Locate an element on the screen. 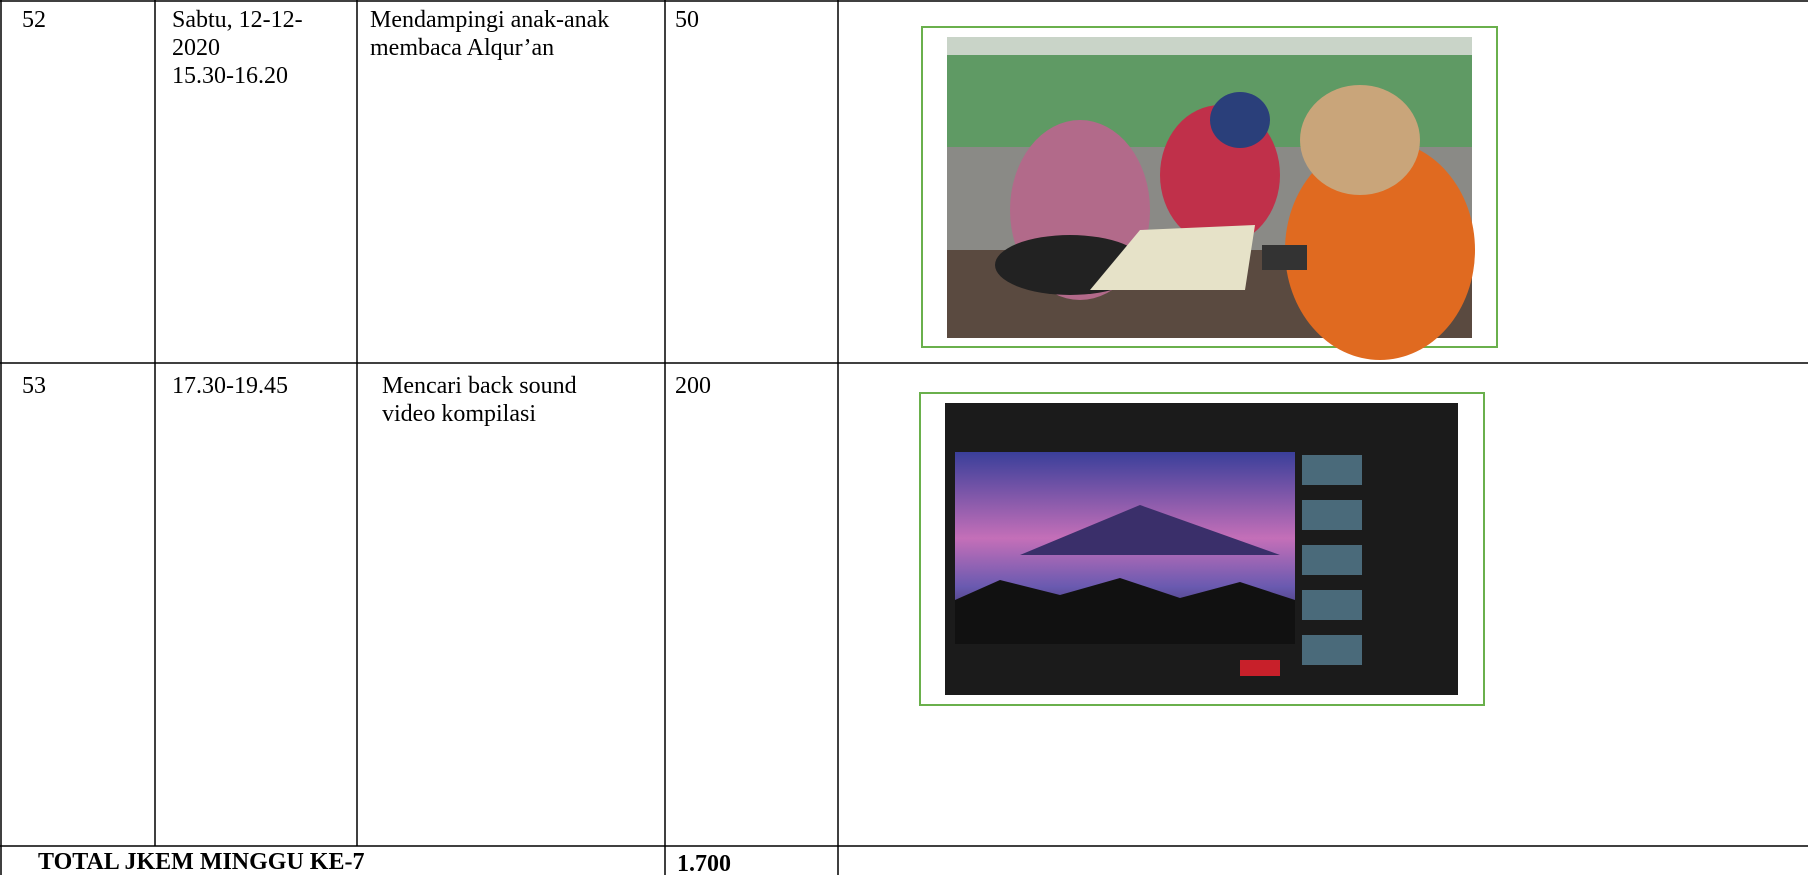 This screenshot has height=875, width=1808. activity-photo is located at coordinates (1209, 193).